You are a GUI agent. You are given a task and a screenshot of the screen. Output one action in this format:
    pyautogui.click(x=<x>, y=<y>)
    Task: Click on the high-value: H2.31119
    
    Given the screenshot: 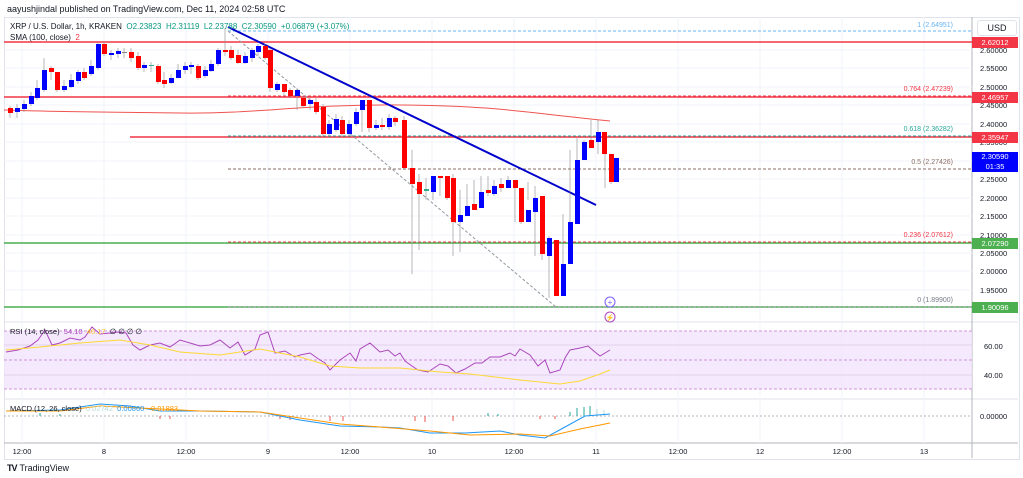 What is the action you would take?
    pyautogui.click(x=182, y=26)
    